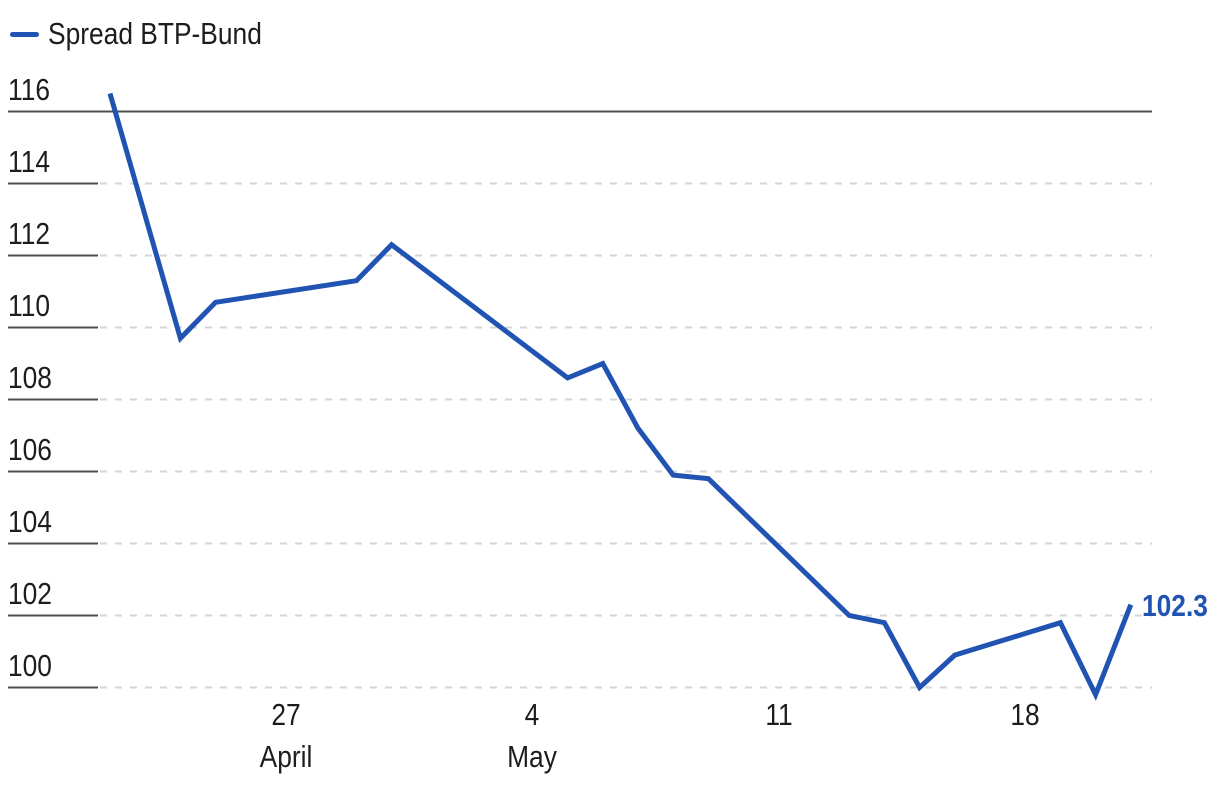 This screenshot has height=788, width=1220. What do you see at coordinates (30, 665) in the screenshot?
I see `y-axis-label: 100` at bounding box center [30, 665].